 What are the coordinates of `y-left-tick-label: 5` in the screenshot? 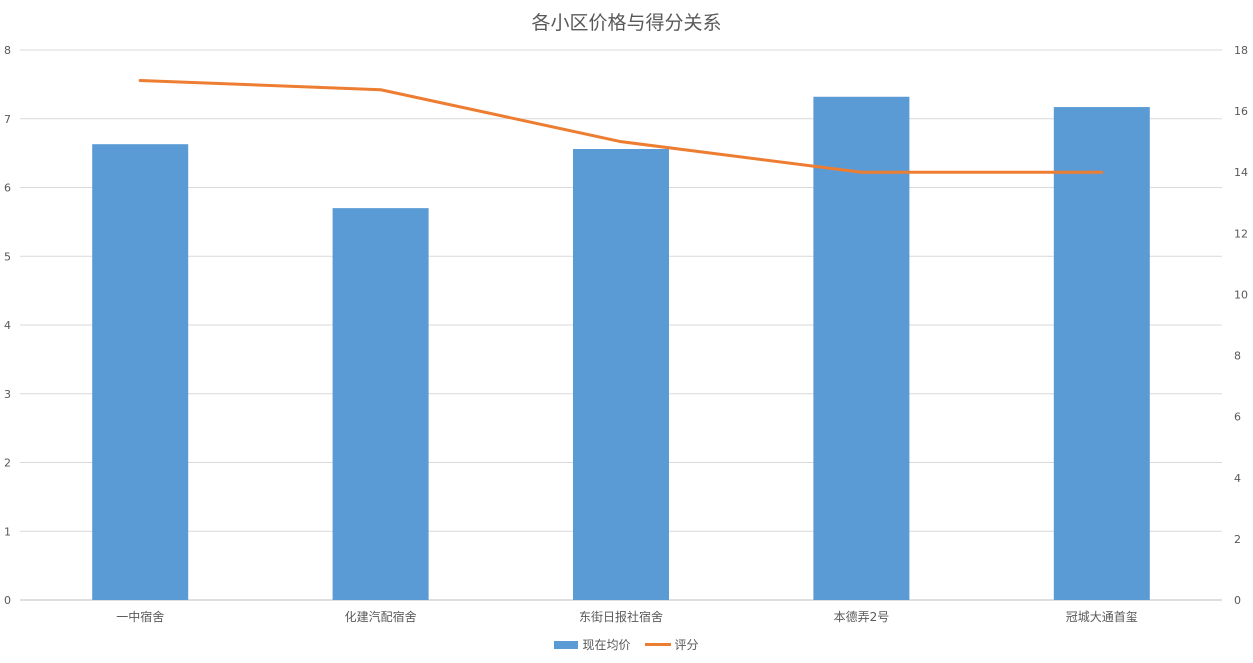 It's located at (7, 256).